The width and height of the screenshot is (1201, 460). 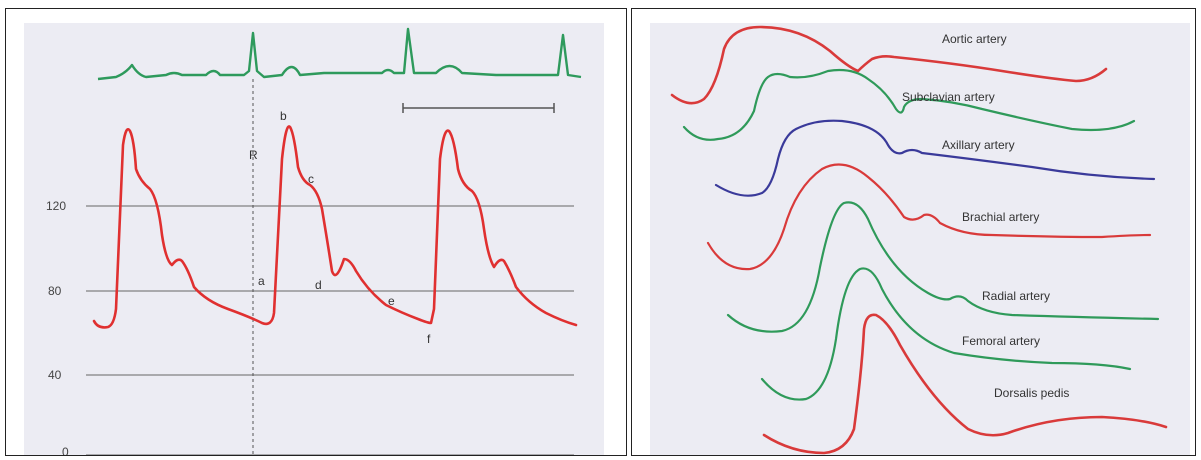 I want to click on radial-artery-waveform, so click(x=943, y=267).